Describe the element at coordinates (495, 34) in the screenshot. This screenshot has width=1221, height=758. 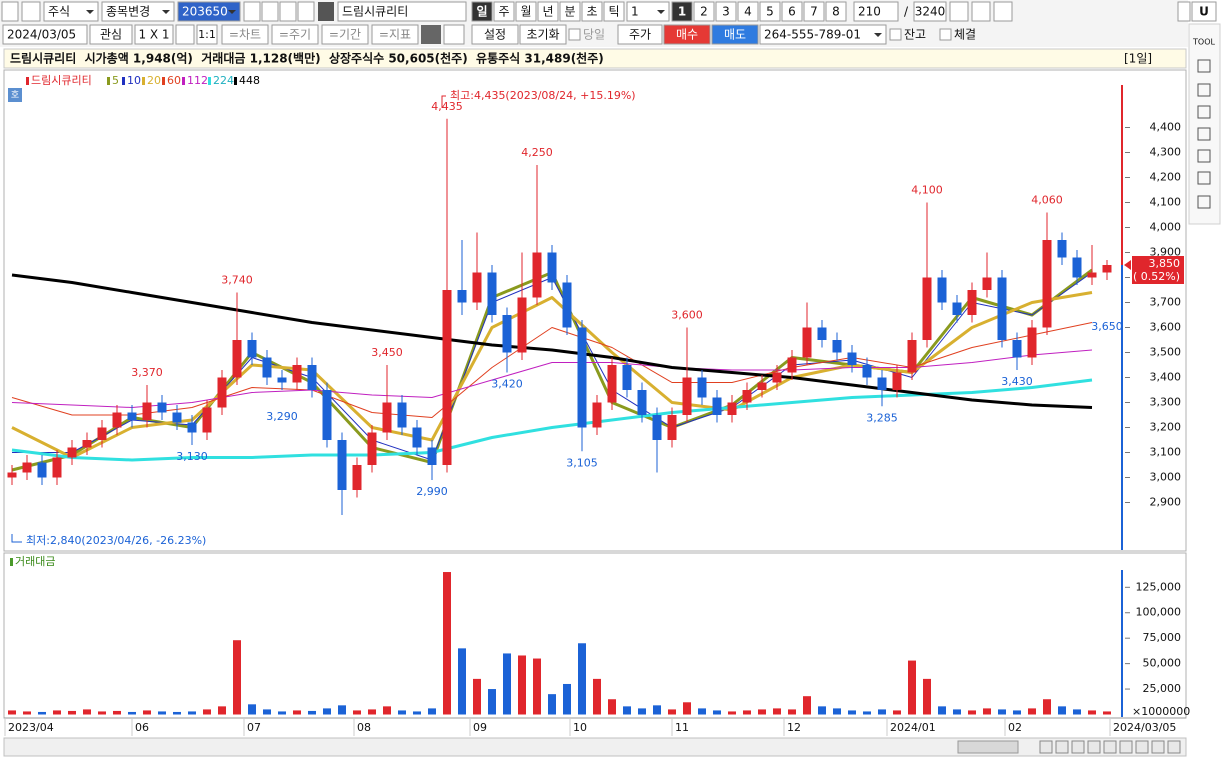
I see `settings-button` at that location.